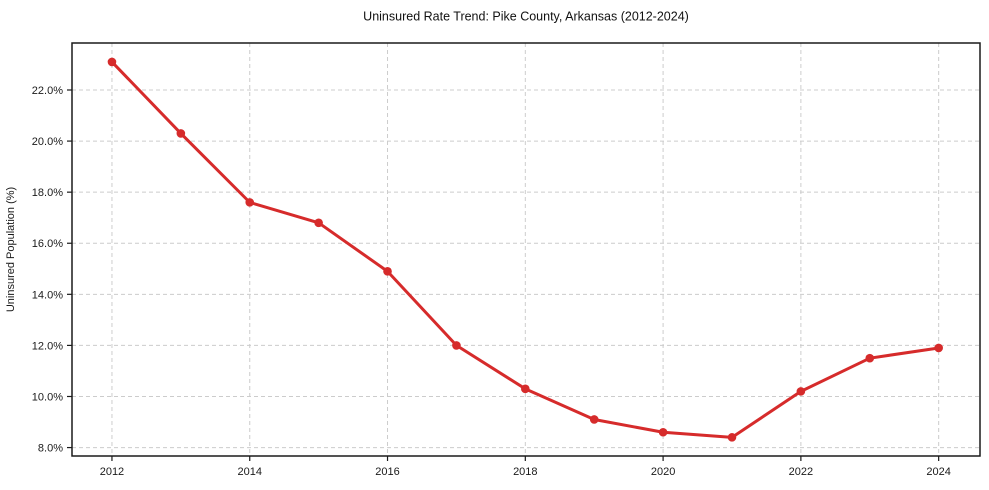  What do you see at coordinates (112, 472) in the screenshot?
I see `x-tick-label: 2012` at bounding box center [112, 472].